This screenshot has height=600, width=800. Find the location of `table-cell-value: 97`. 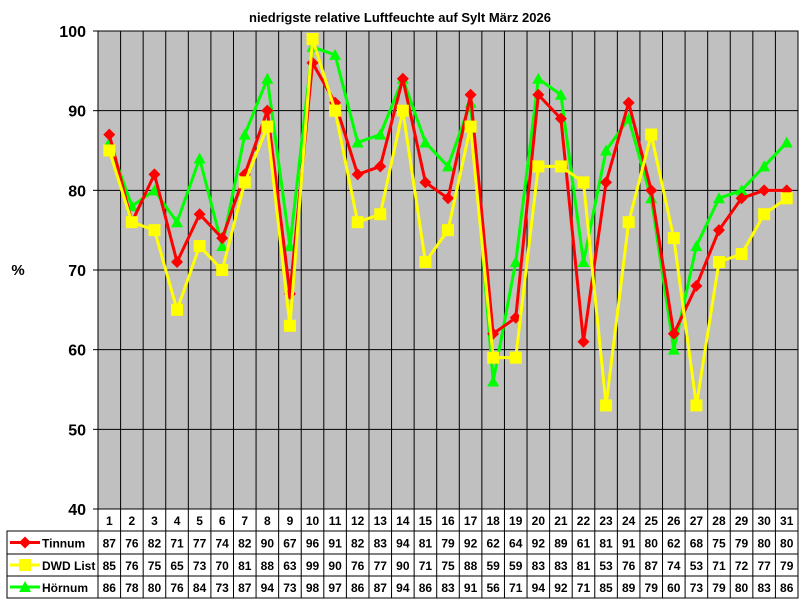

table-cell-value: 97 is located at coordinates (335, 588).